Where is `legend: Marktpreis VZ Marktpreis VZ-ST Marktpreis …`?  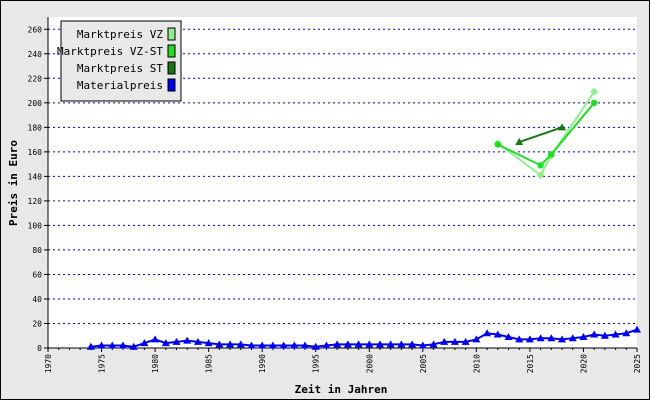 legend: Marktpreis VZ Marktpreis VZ-ST Marktpreis … is located at coordinates (119, 61).